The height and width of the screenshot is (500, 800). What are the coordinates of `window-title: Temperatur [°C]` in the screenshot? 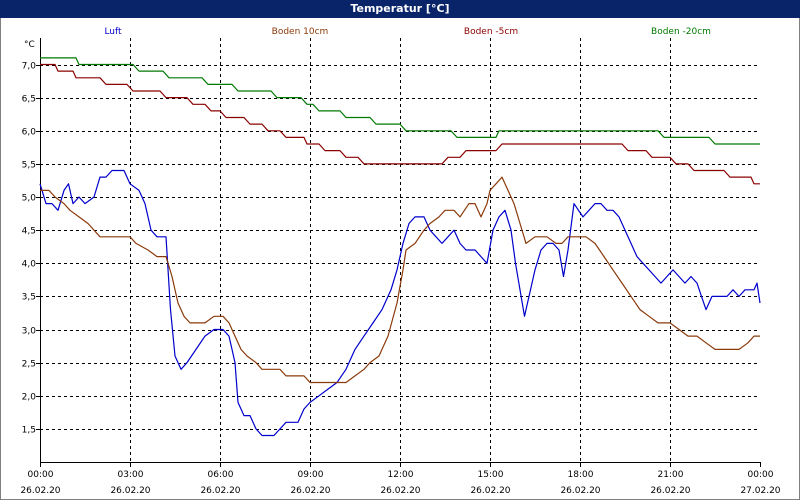 It's located at (400, 9).